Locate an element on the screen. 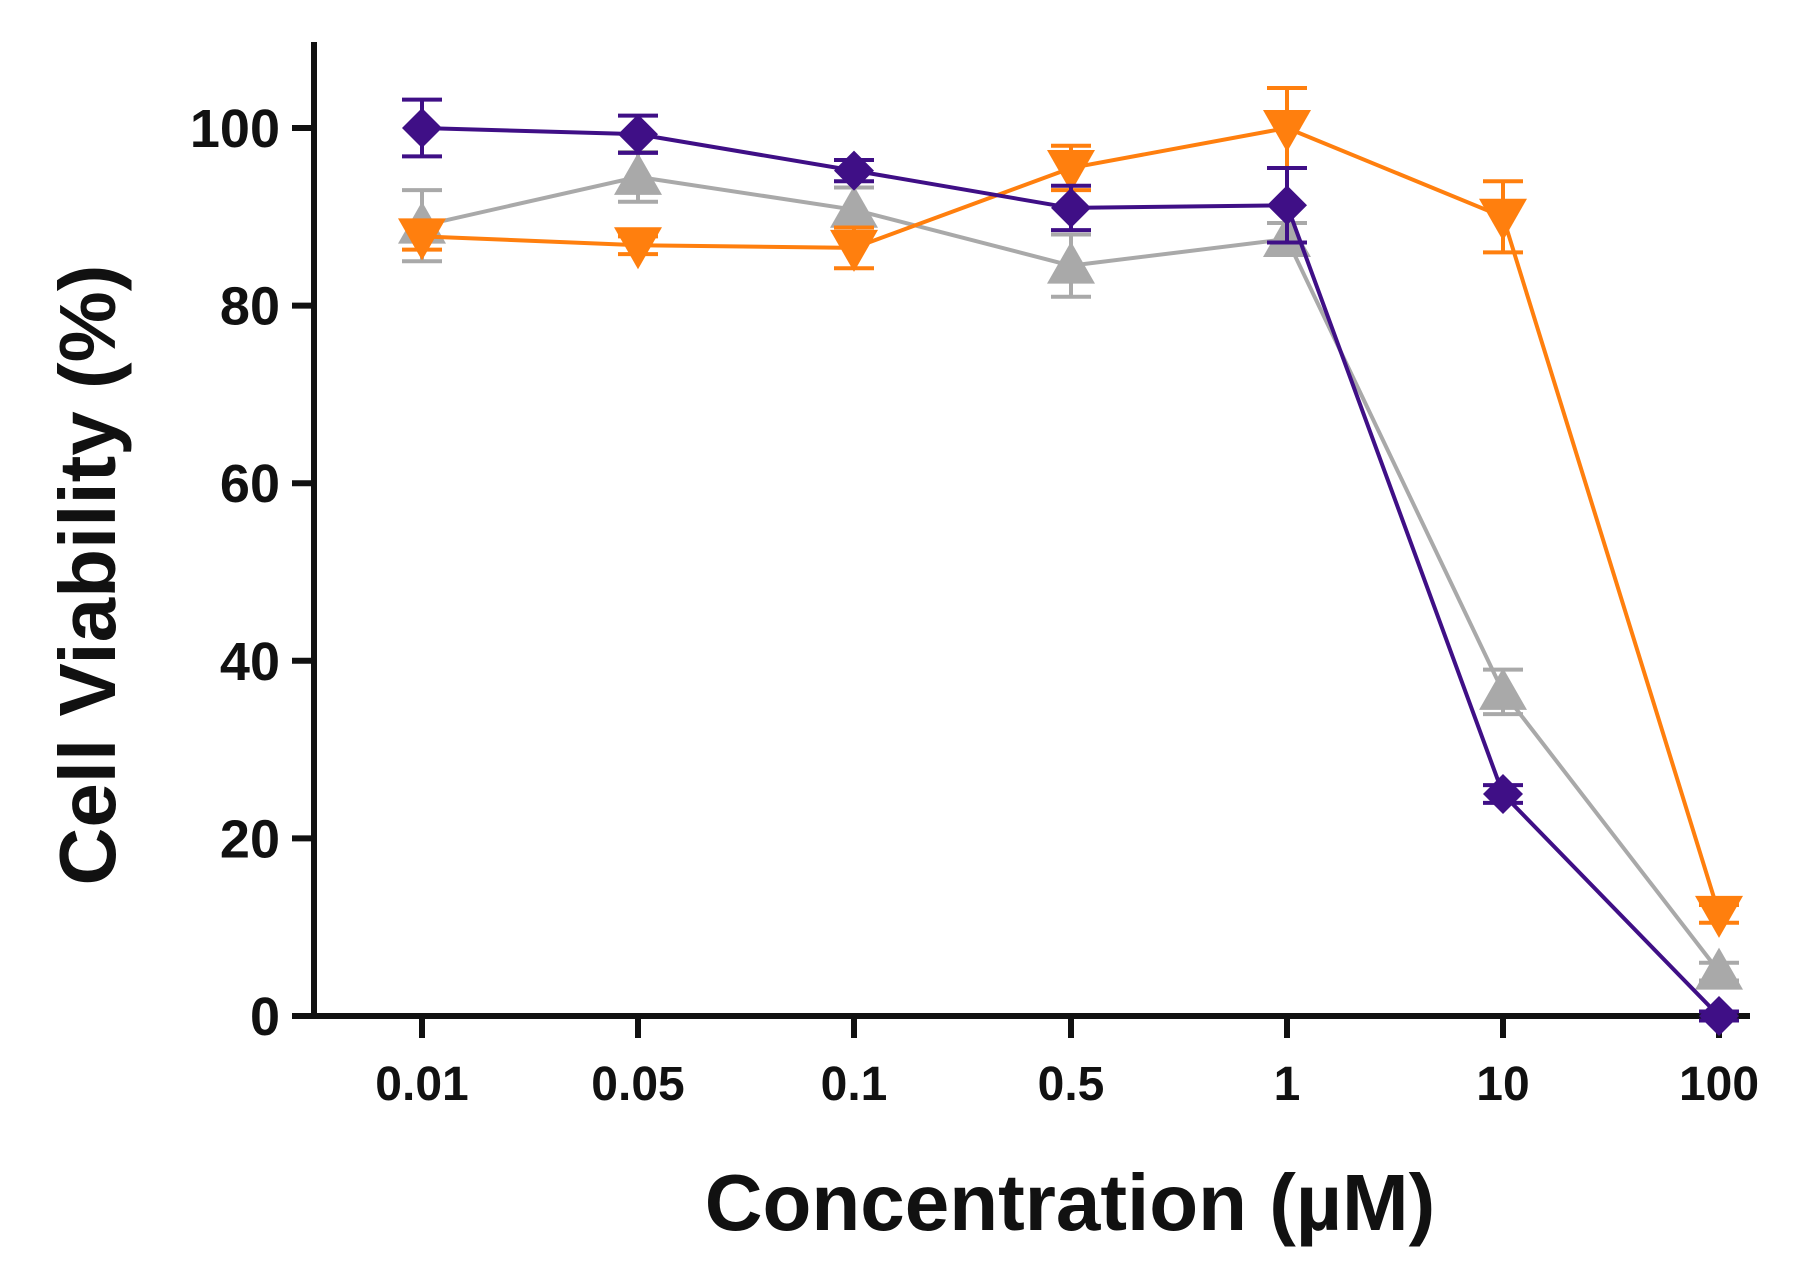 This screenshot has width=1809, height=1263. x-tick-label: 0.1 is located at coordinates (854, 1084).